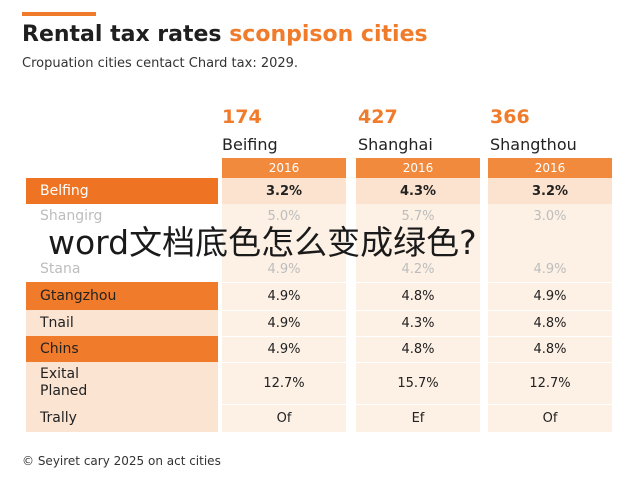  What do you see at coordinates (59, 349) in the screenshot?
I see `row-label-text: Chins` at bounding box center [59, 349].